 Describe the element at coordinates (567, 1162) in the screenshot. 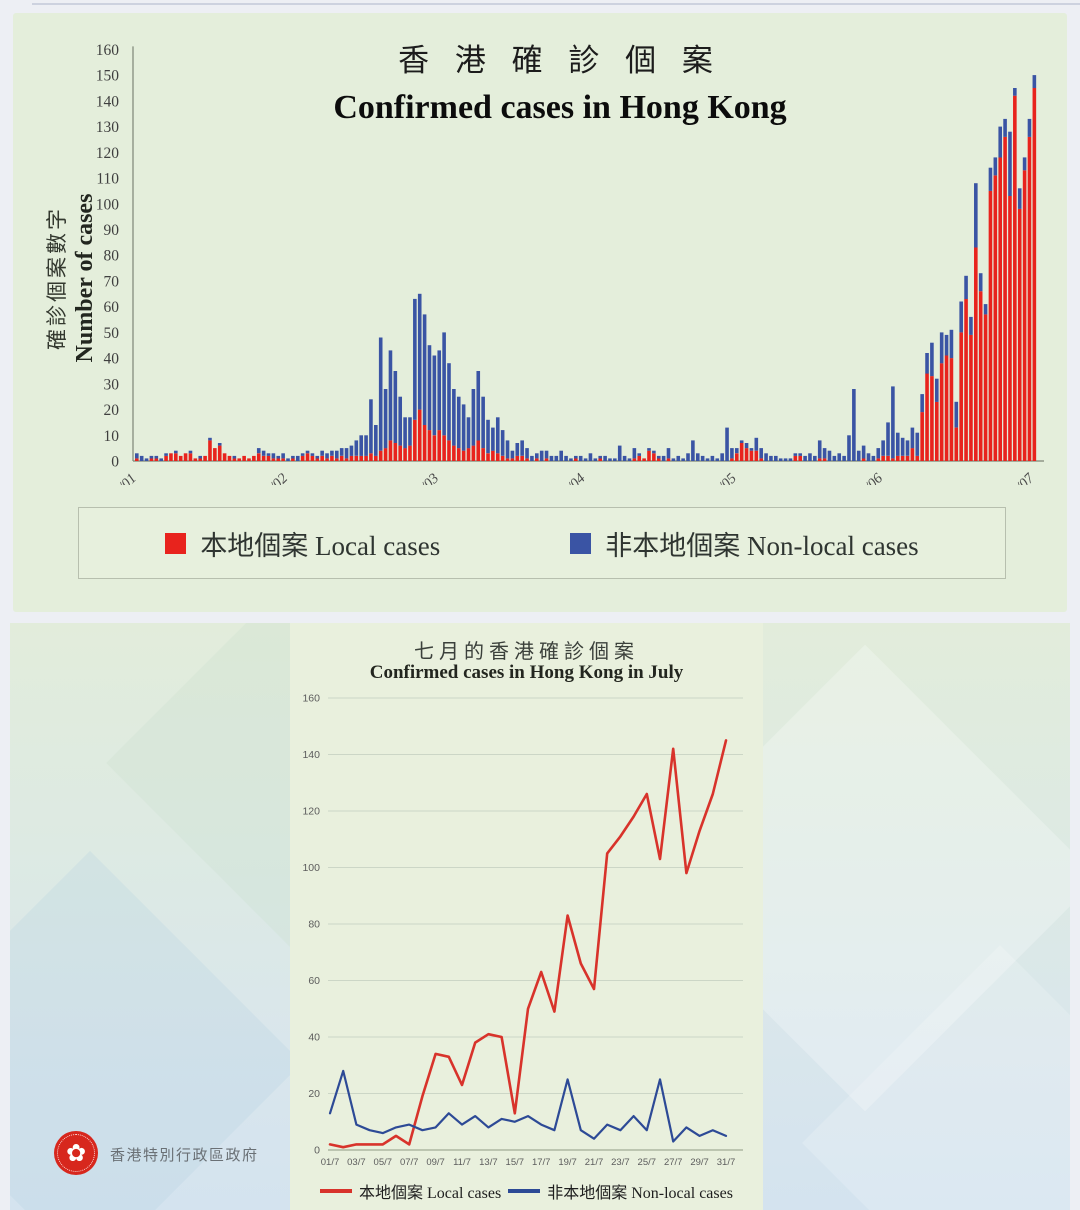

I see `svg-text: 19/7` at that location.